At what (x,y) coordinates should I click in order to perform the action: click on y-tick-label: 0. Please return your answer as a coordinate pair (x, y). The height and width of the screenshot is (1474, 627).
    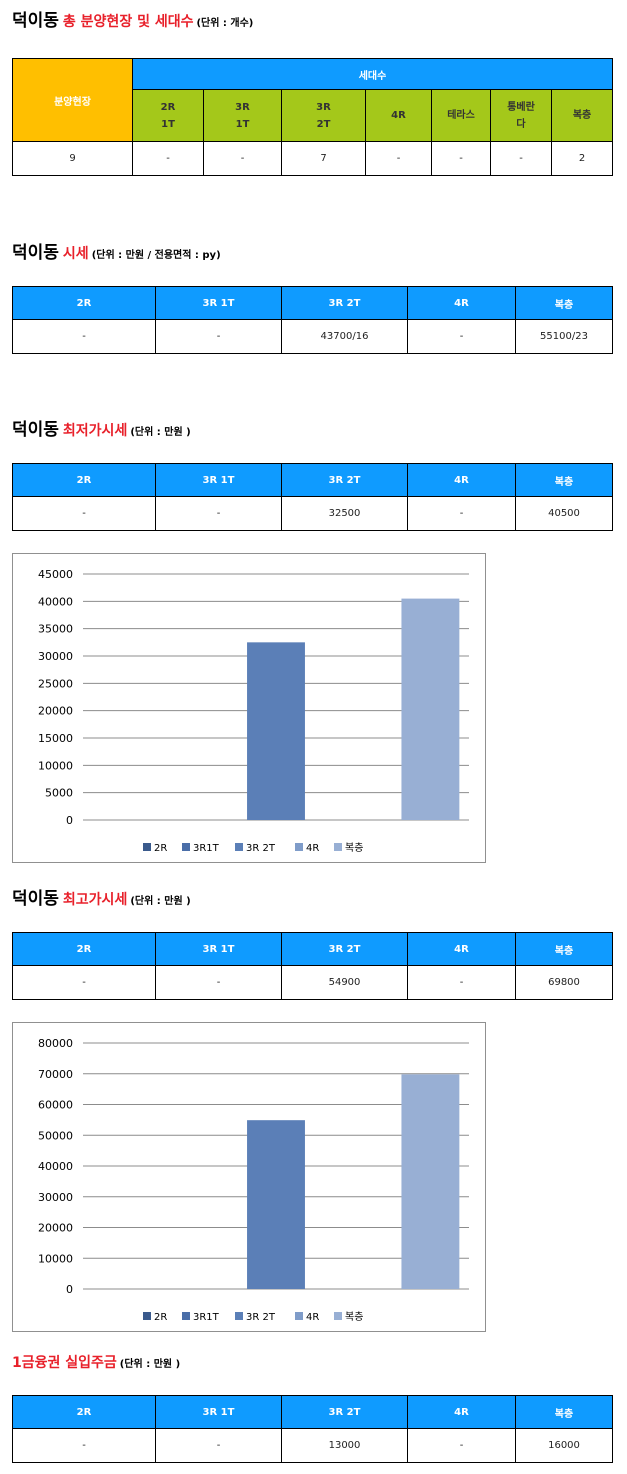
    Looking at the image, I should click on (69, 820).